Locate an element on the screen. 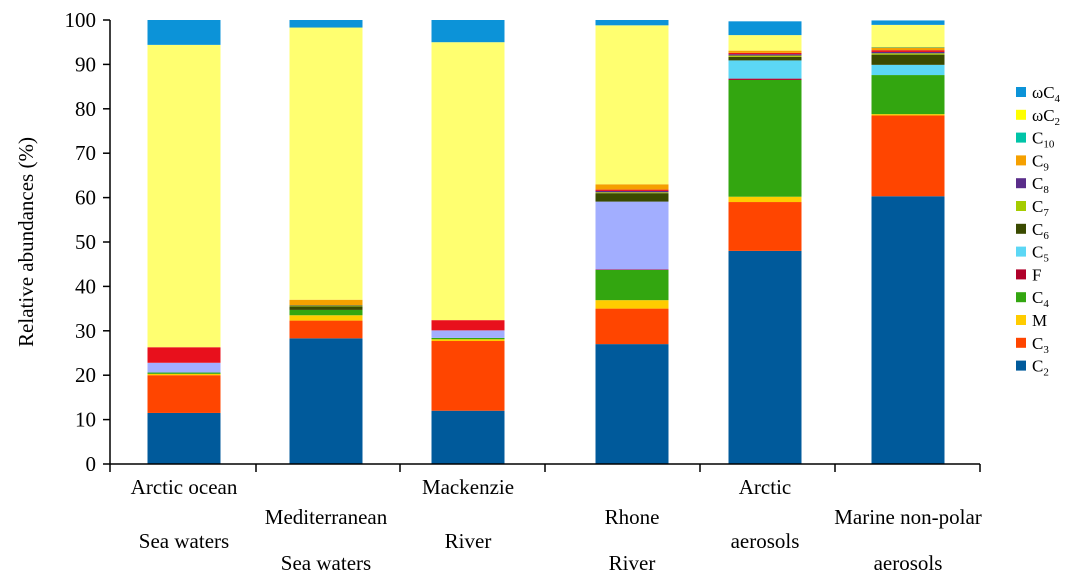  y-tick-label-60: 60 is located at coordinates (85, 198).